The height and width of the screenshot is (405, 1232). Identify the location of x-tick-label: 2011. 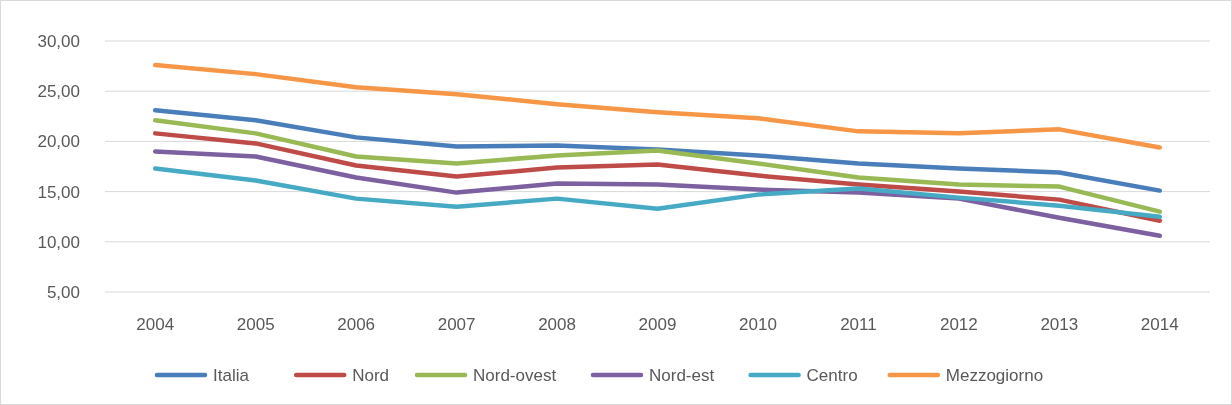
(858, 324).